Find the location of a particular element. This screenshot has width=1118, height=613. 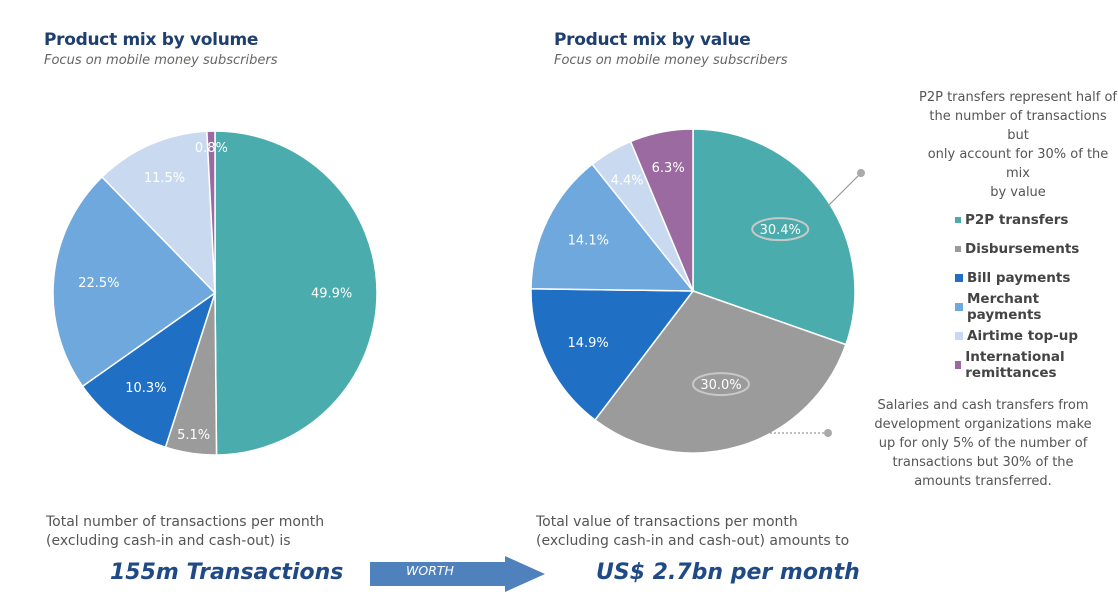

highlight-ring-p2p is located at coordinates (780, 229).